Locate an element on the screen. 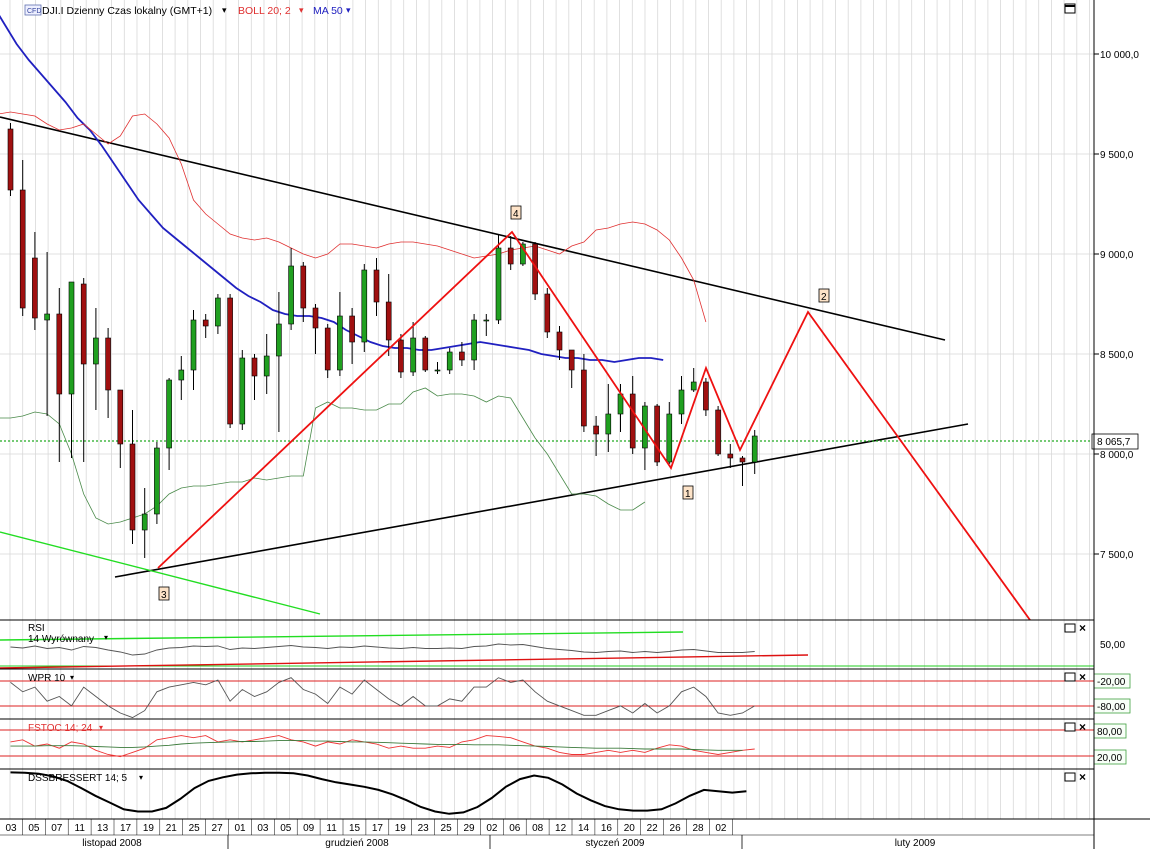  dss-line is located at coordinates (378, 793).